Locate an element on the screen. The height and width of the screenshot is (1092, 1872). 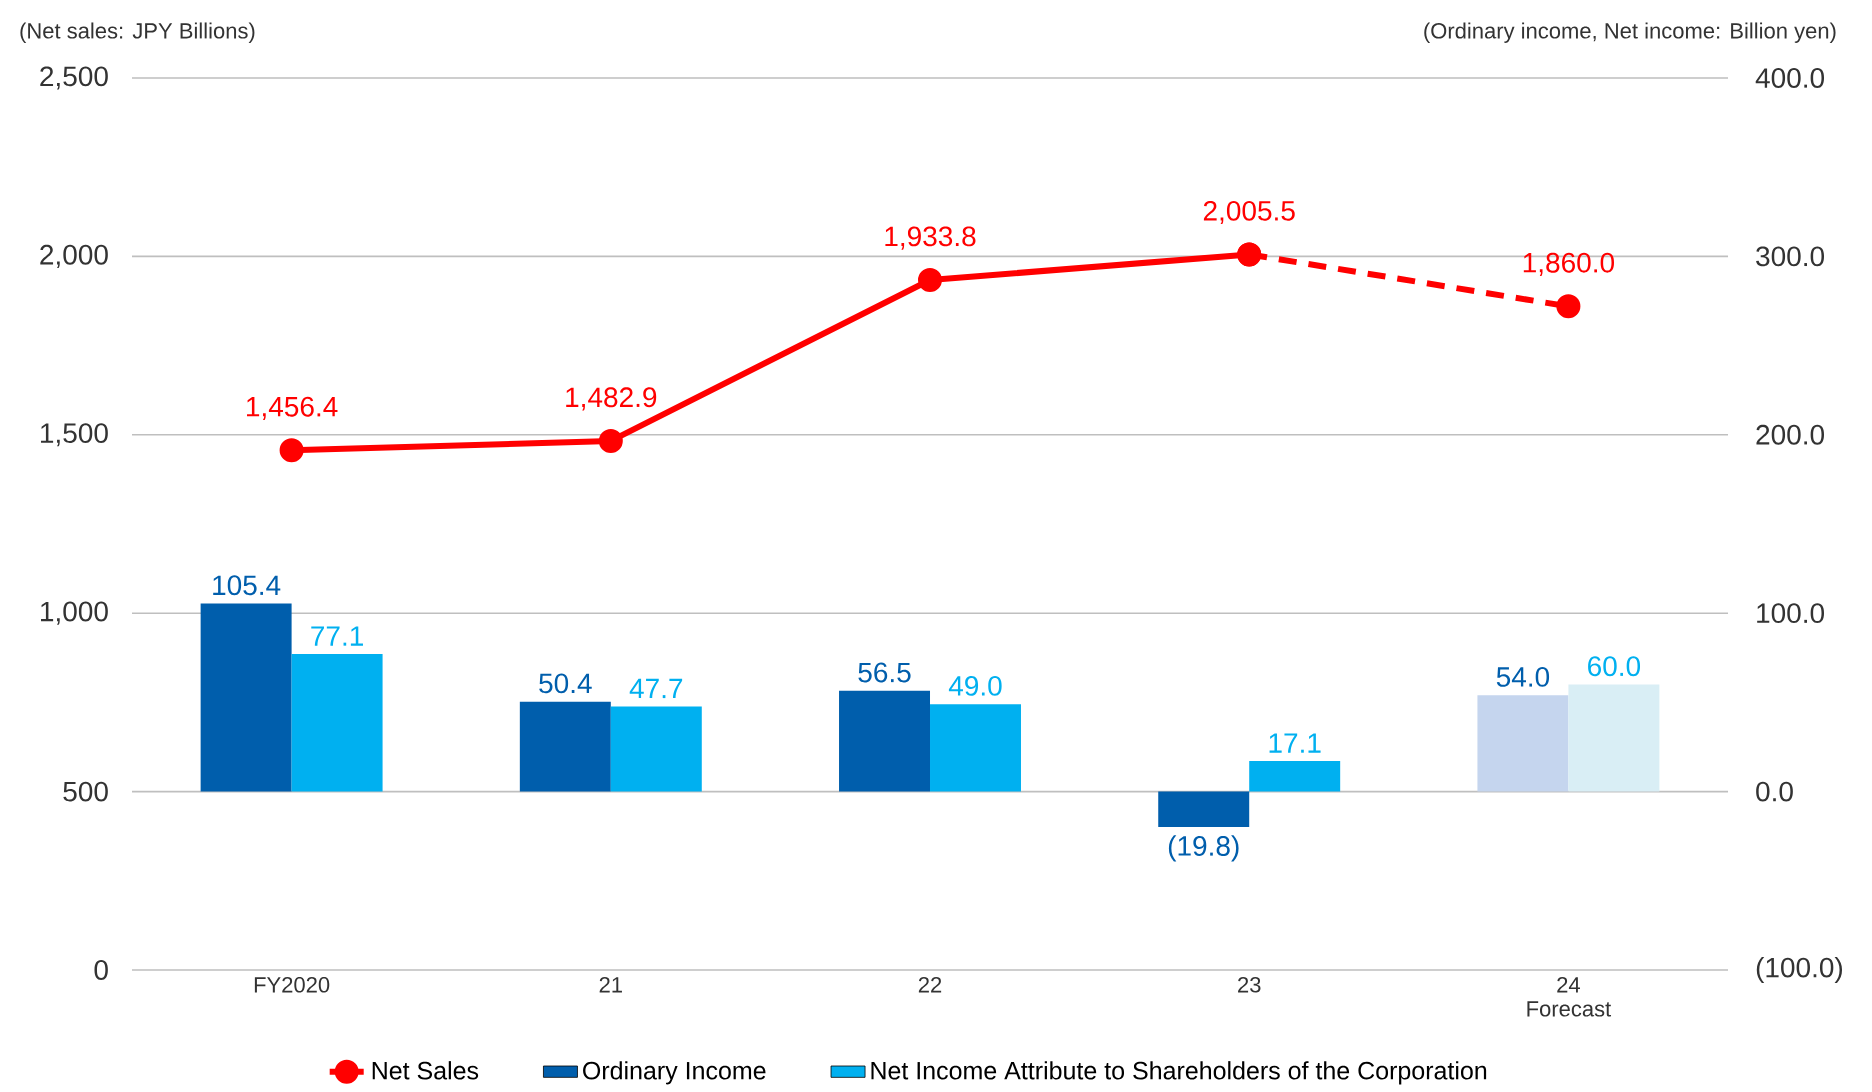
y-tick-label: 1,500 is located at coordinates (74, 435).